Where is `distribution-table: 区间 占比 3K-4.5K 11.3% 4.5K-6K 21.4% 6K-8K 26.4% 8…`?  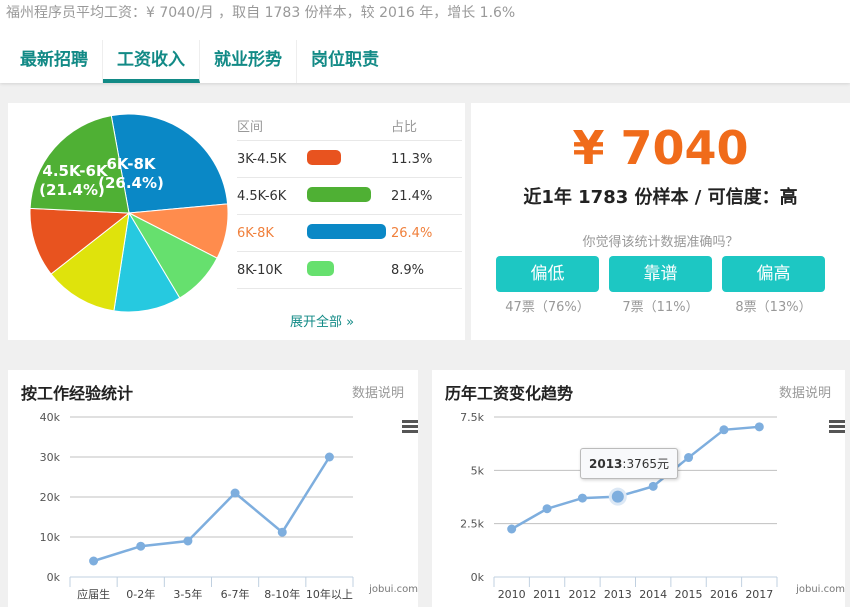
distribution-table: 区间 占比 3K-4.5K 11.3% 4.5K-6K 21.4% 6K-8K 26.4% 8… is located at coordinates (349, 200).